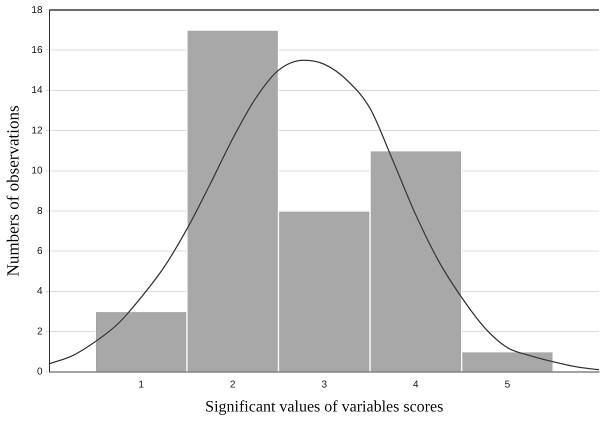 The height and width of the screenshot is (421, 603). What do you see at coordinates (39, 372) in the screenshot?
I see `y-tick-label: 0` at bounding box center [39, 372].